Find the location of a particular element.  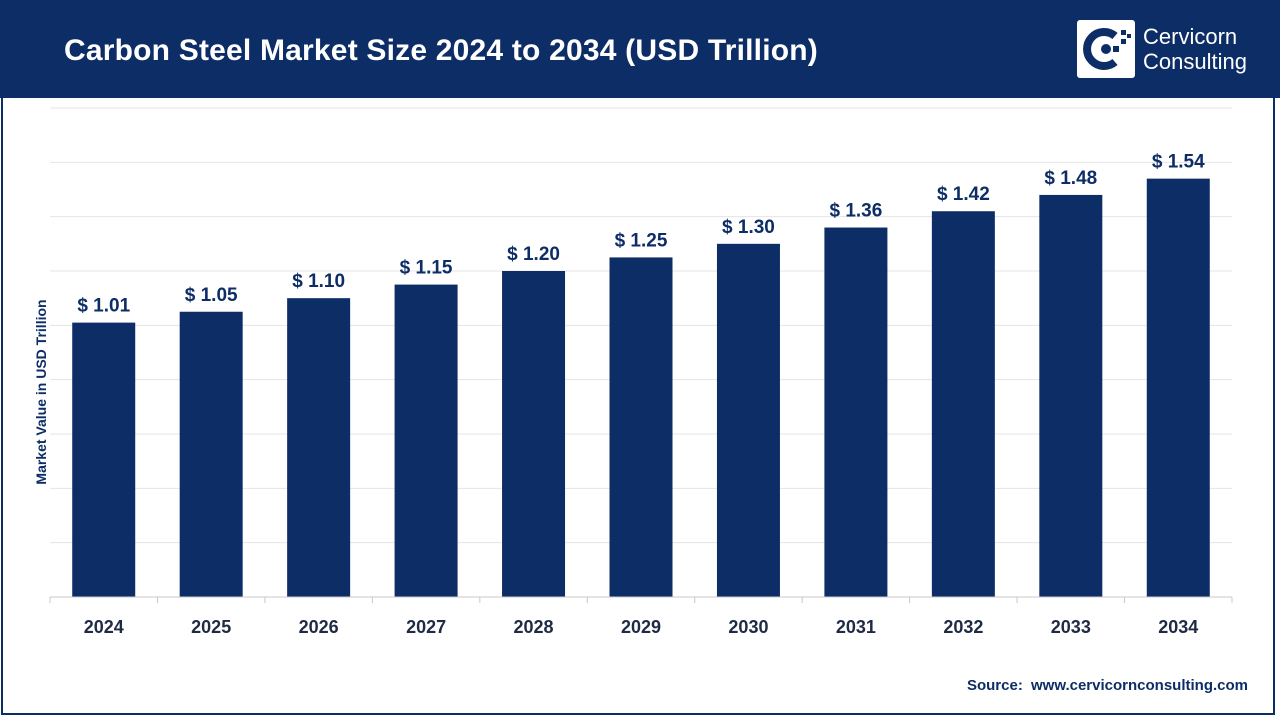

data-label: $ 1.42 is located at coordinates (963, 194).